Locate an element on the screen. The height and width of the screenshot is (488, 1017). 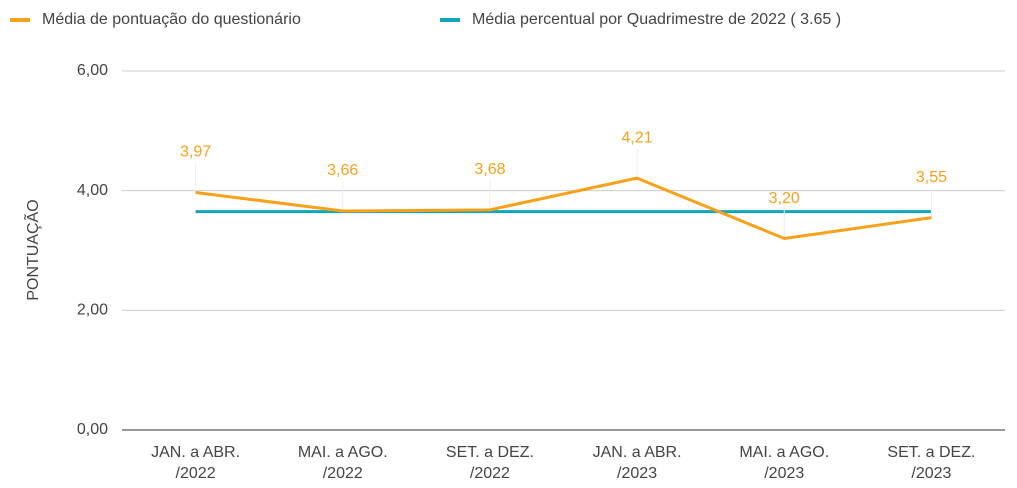
y-axis-label: PONTUAÇÃO is located at coordinates (32, 249).